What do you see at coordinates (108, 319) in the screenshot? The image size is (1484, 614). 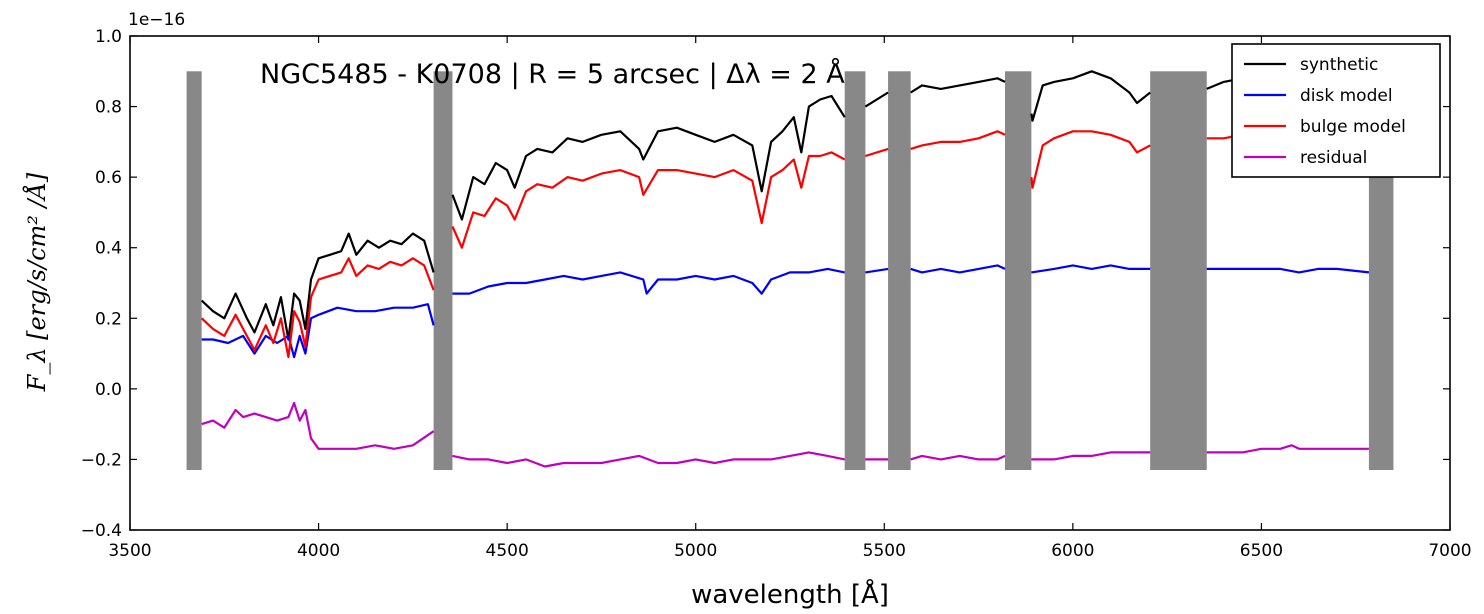 I see `y-tick-label: 0.2` at bounding box center [108, 319].